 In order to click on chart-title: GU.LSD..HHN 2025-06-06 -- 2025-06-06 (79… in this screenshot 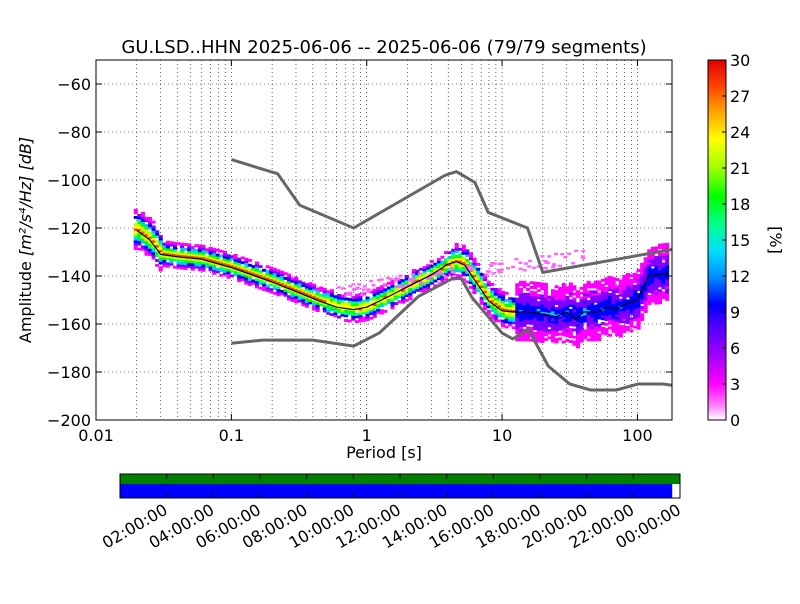, I will do `click(383, 47)`.